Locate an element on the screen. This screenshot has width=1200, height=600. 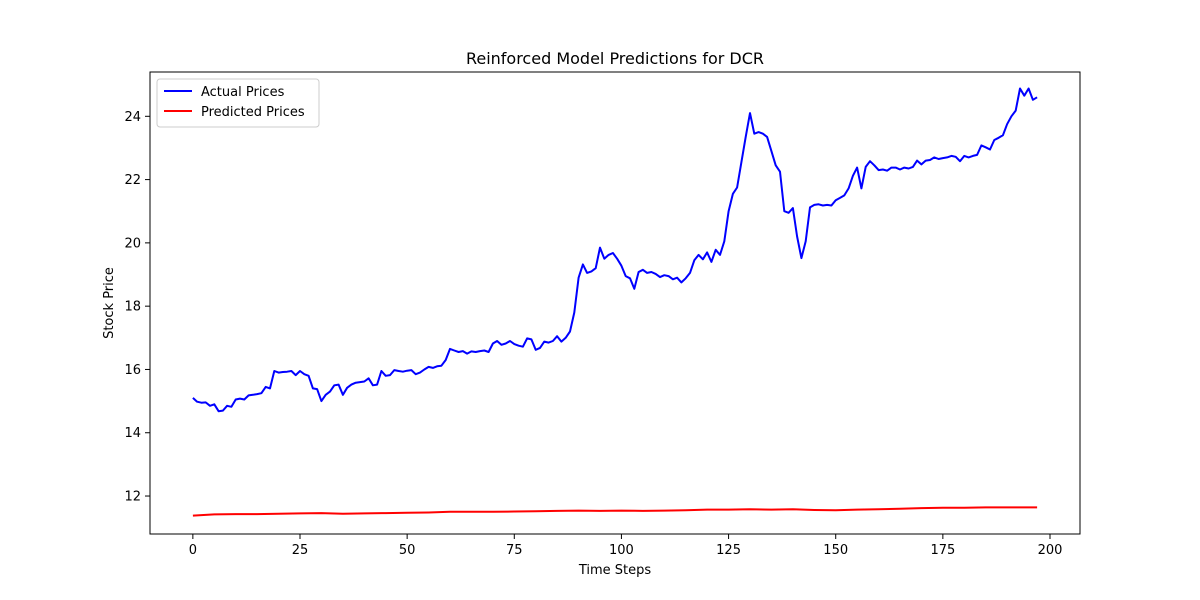
y-tick-label: 12 is located at coordinates (132, 497).